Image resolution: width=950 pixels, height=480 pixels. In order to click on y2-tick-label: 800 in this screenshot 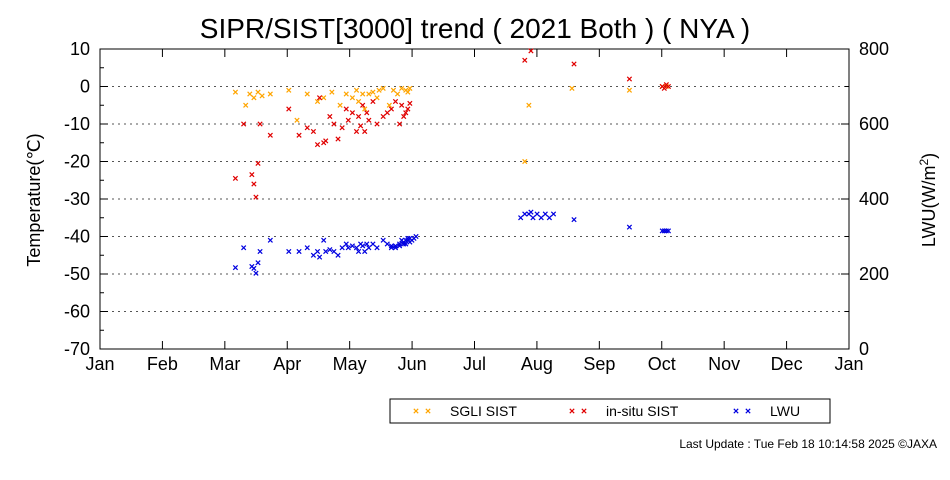, I will do `click(874, 49)`.